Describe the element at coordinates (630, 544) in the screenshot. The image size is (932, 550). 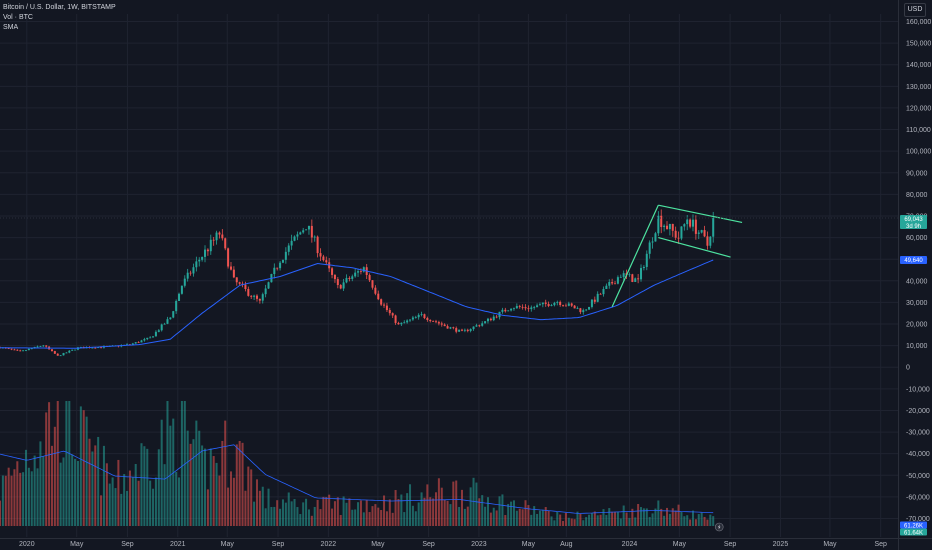
I see `x-axis-tick-label: 2024` at that location.